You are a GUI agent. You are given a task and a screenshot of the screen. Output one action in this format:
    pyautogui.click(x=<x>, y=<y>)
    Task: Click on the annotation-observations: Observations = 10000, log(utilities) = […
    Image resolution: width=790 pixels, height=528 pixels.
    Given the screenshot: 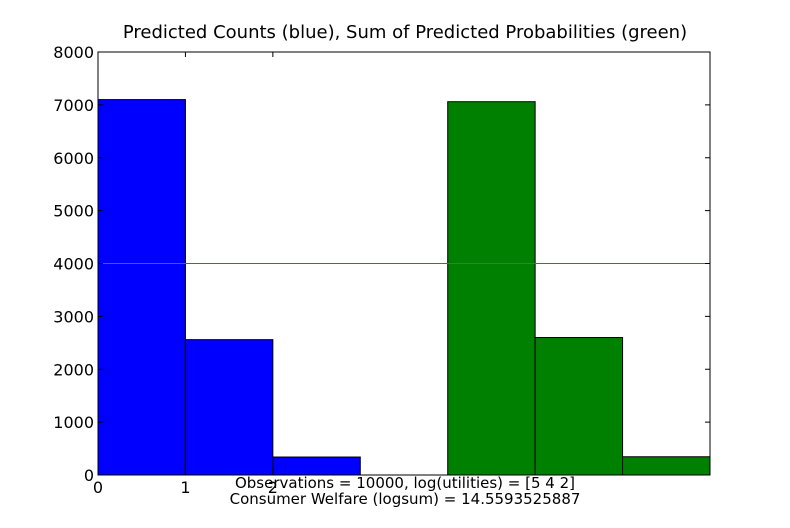 What is the action you would take?
    pyautogui.click(x=405, y=483)
    